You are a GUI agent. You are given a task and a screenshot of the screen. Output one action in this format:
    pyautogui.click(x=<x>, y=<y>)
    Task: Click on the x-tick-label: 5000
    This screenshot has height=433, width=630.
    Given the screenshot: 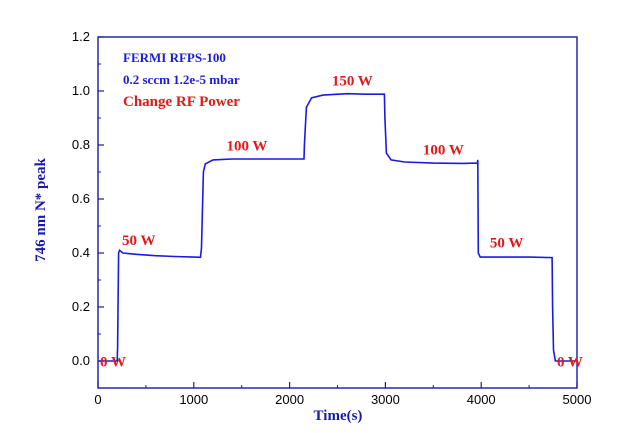 What is the action you would take?
    pyautogui.click(x=577, y=399)
    